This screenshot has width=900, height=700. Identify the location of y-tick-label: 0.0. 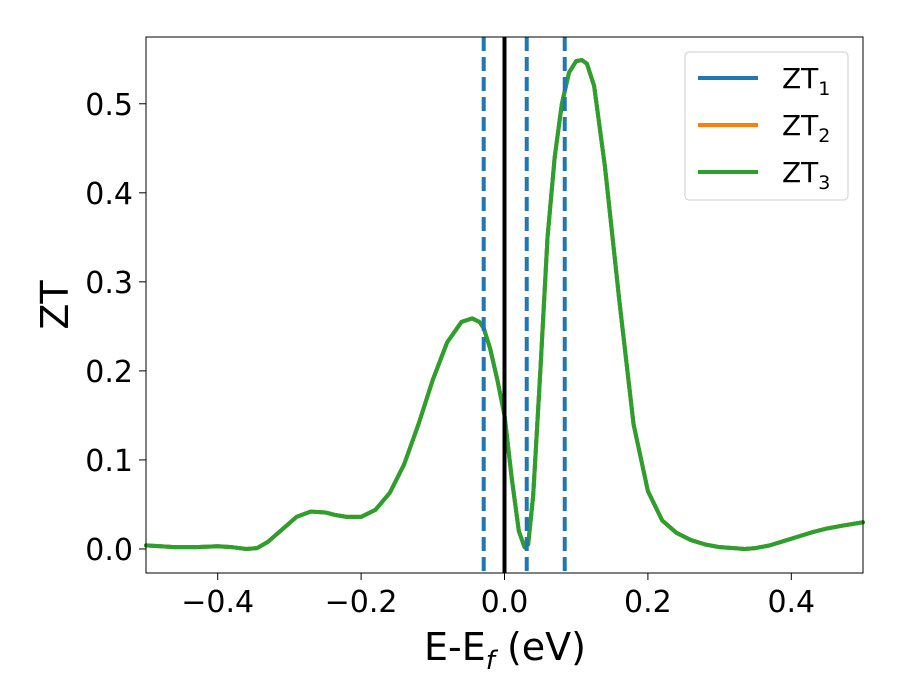
(109, 550).